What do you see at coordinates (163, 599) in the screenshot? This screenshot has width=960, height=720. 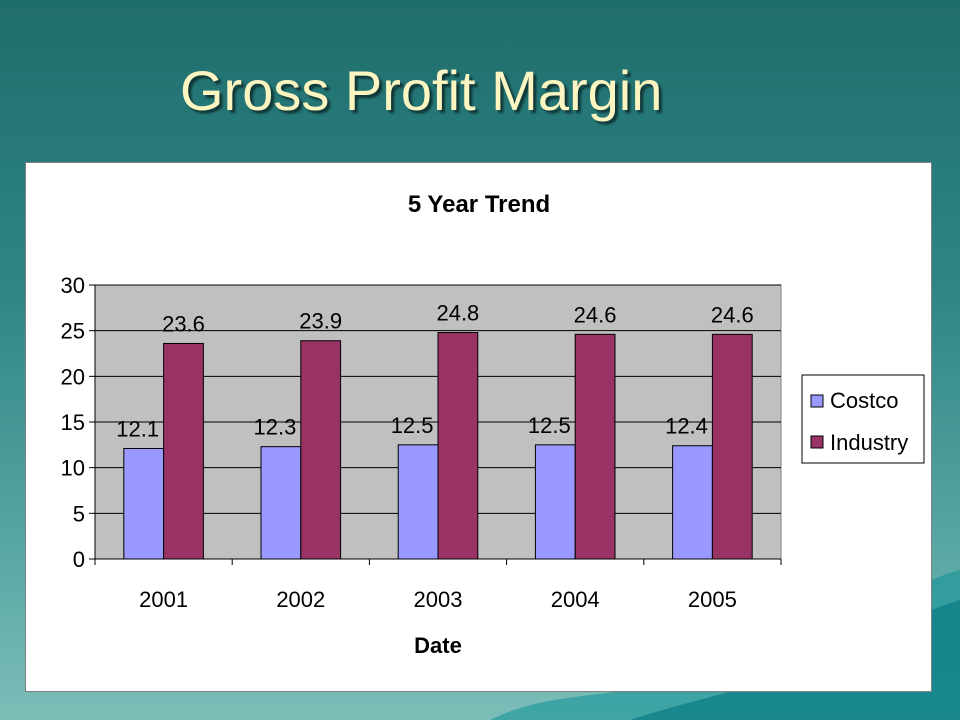 I see `x-tick-label: 2001` at bounding box center [163, 599].